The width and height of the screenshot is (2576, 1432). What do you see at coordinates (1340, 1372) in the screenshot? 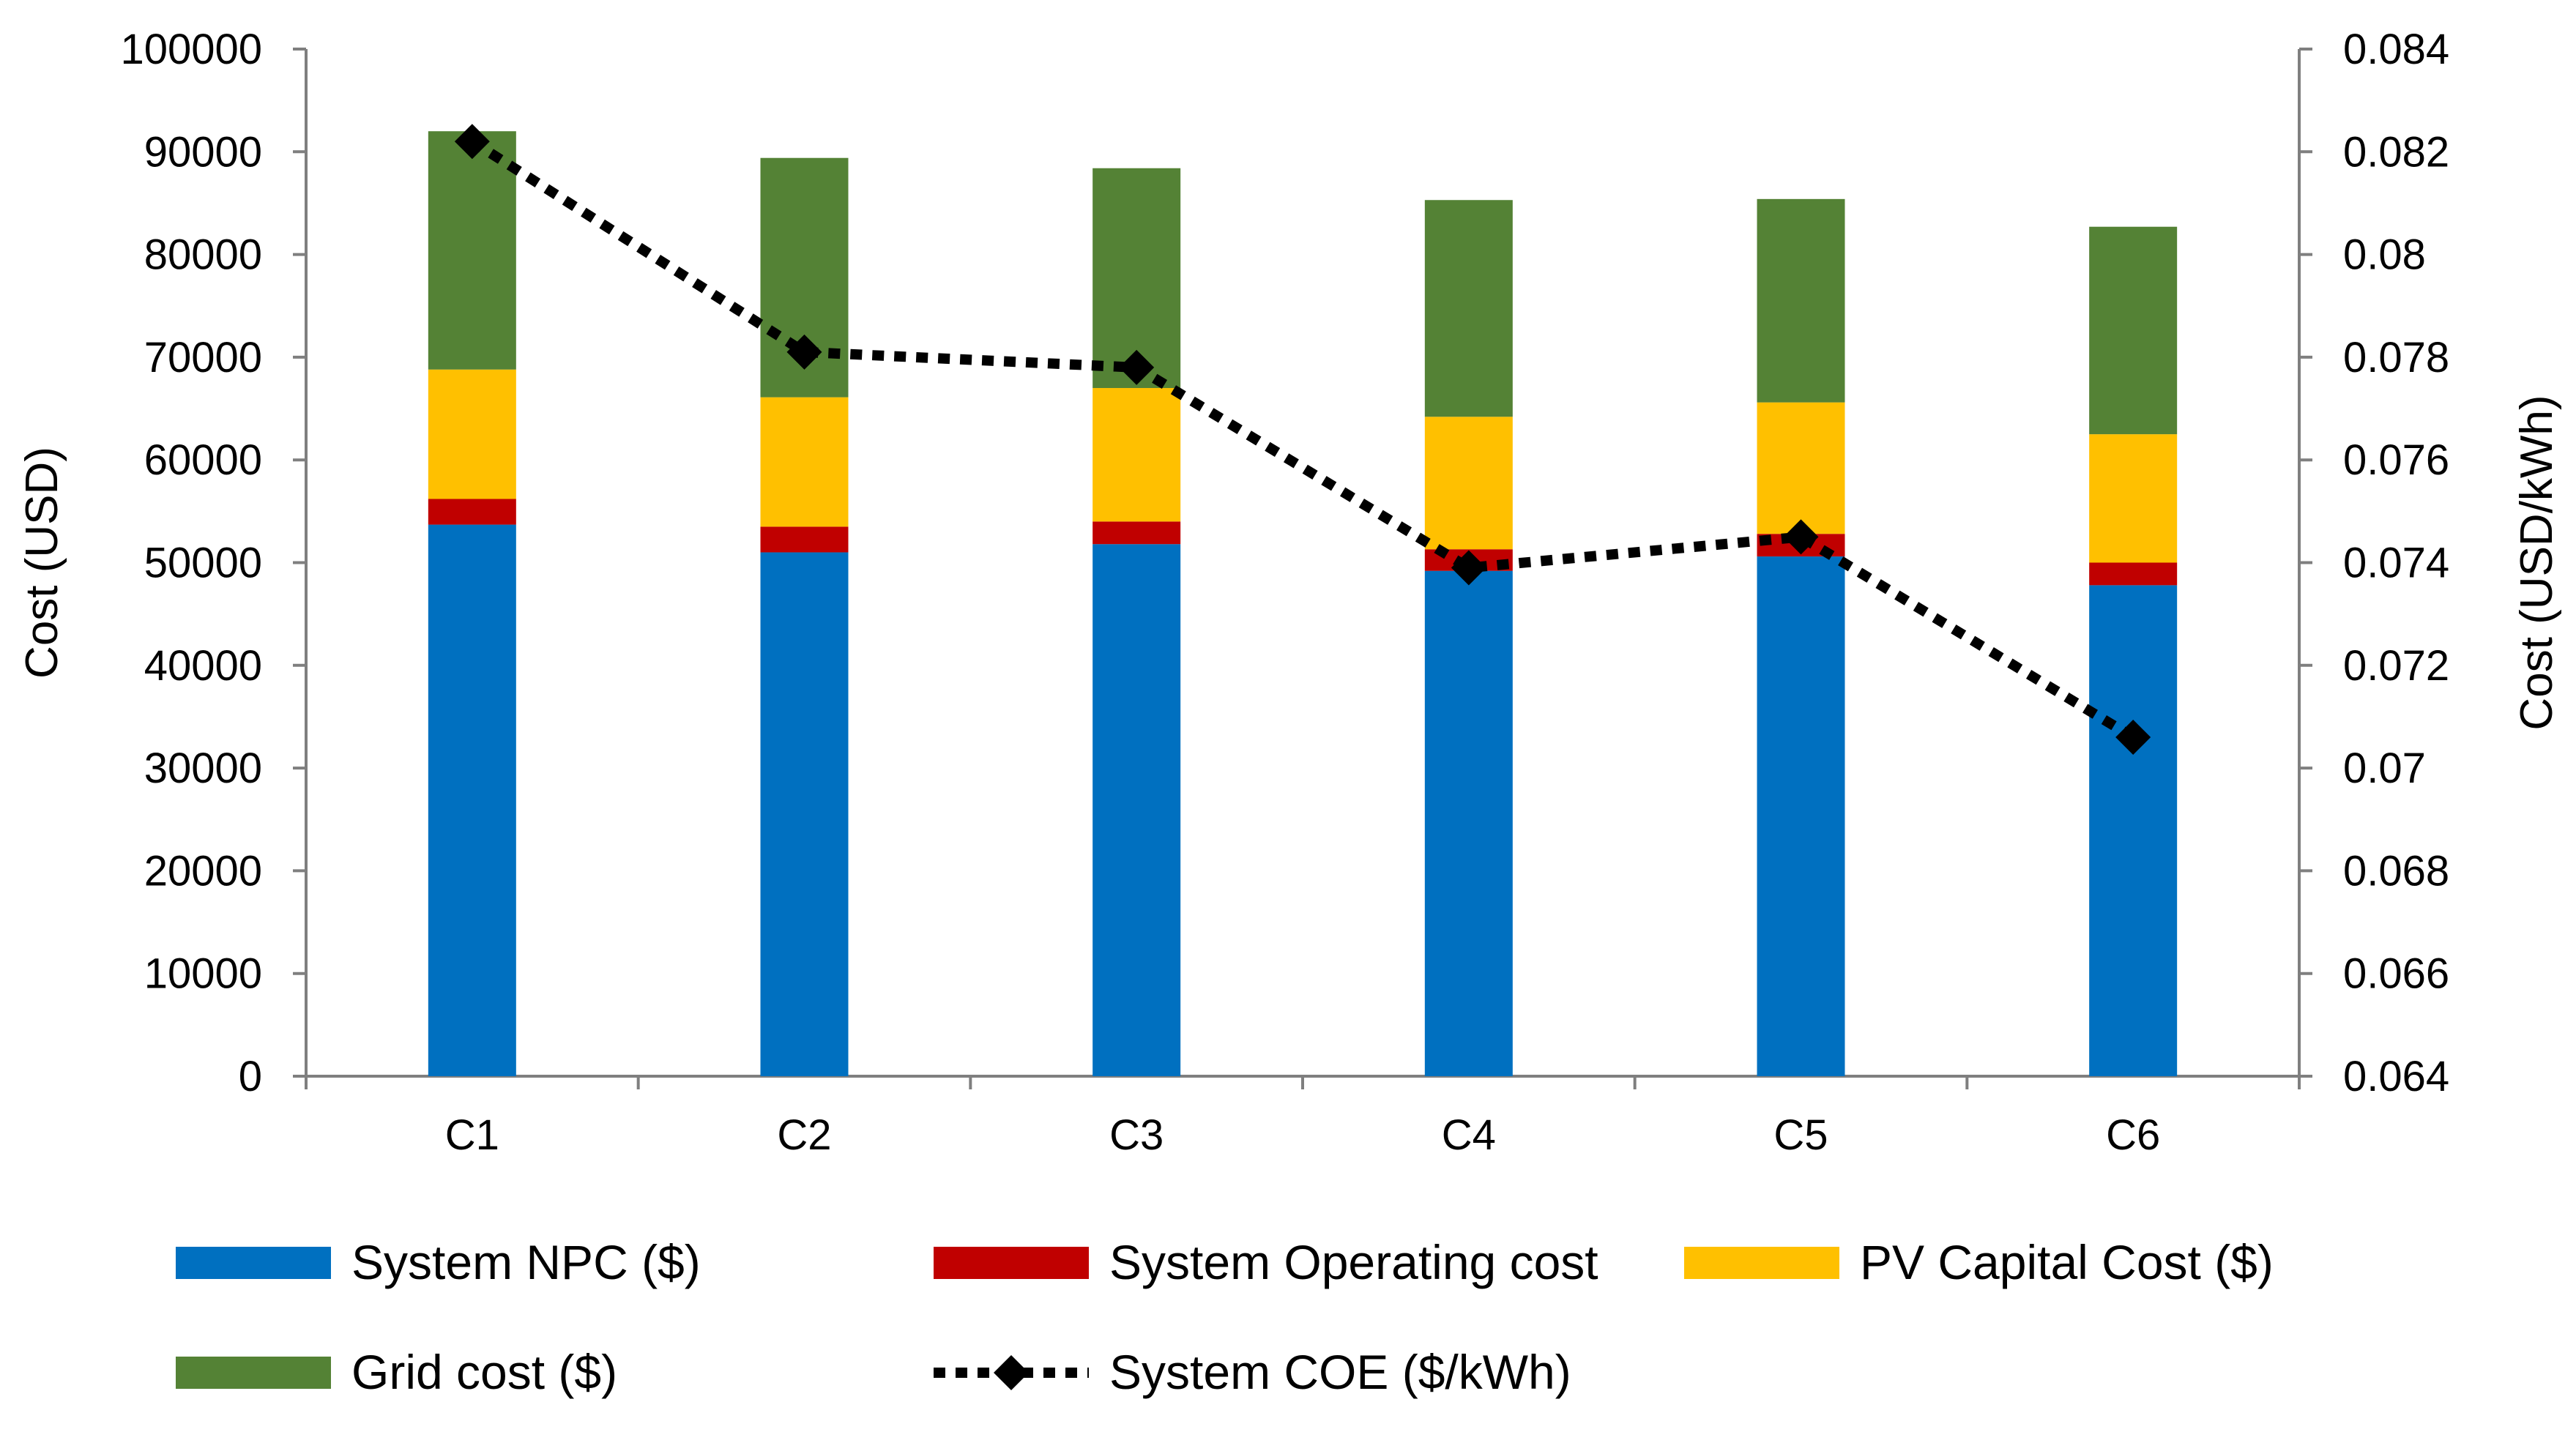
I see `legend-label: System COE ($/kWh)` at bounding box center [1340, 1372].